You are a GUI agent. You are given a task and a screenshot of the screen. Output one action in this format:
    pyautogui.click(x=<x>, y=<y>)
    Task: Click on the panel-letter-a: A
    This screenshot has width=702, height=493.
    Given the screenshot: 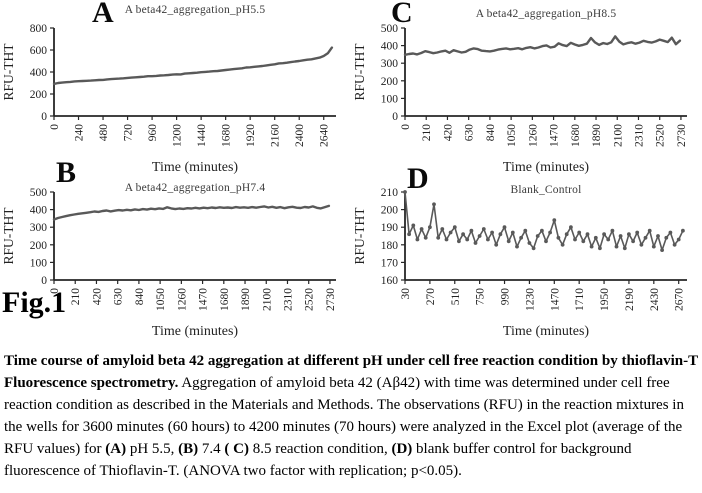 What is the action you would take?
    pyautogui.click(x=103, y=14)
    